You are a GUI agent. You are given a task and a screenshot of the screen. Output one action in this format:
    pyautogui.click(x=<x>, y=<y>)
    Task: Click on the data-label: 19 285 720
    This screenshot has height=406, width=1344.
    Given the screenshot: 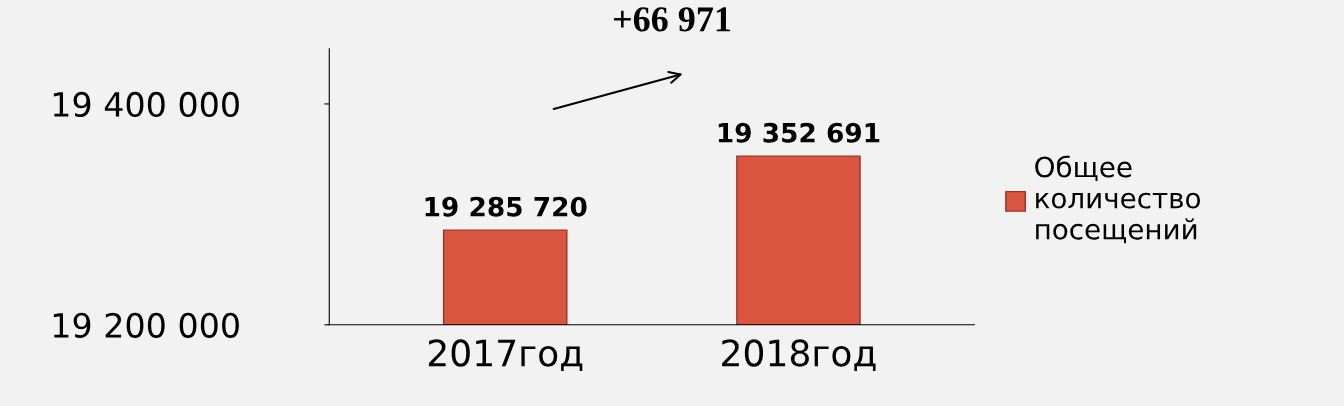 What is the action you would take?
    pyautogui.click(x=506, y=206)
    